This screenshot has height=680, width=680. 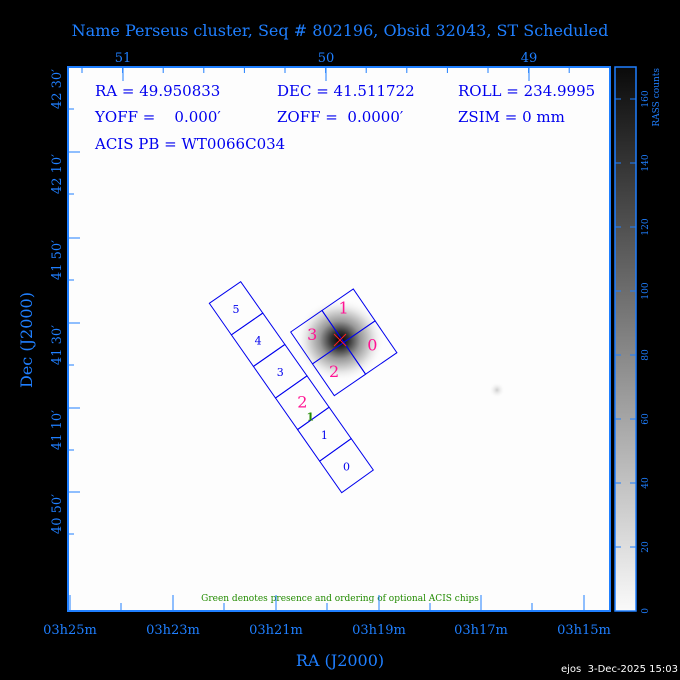 I want to click on acis-s-chip-label: 5, so click(x=236, y=309).